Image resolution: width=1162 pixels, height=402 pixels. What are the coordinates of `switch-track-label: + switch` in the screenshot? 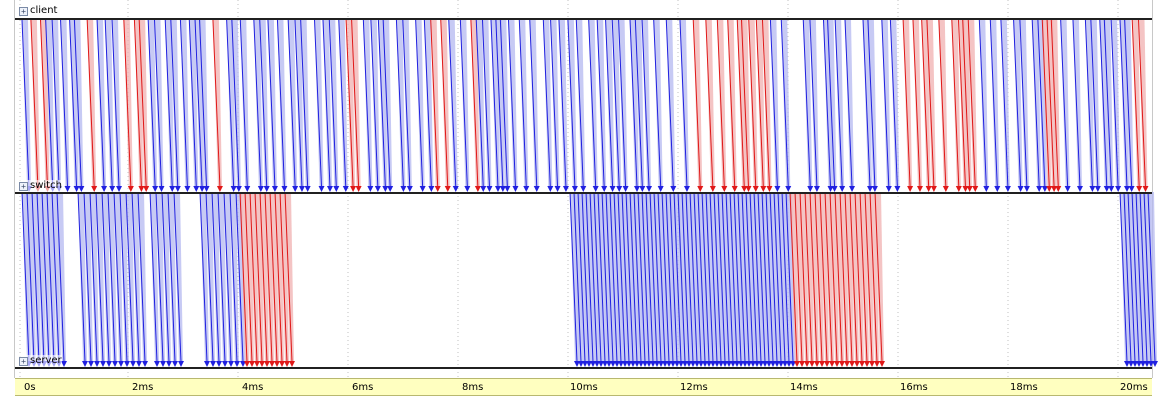 It's located at (40, 186).